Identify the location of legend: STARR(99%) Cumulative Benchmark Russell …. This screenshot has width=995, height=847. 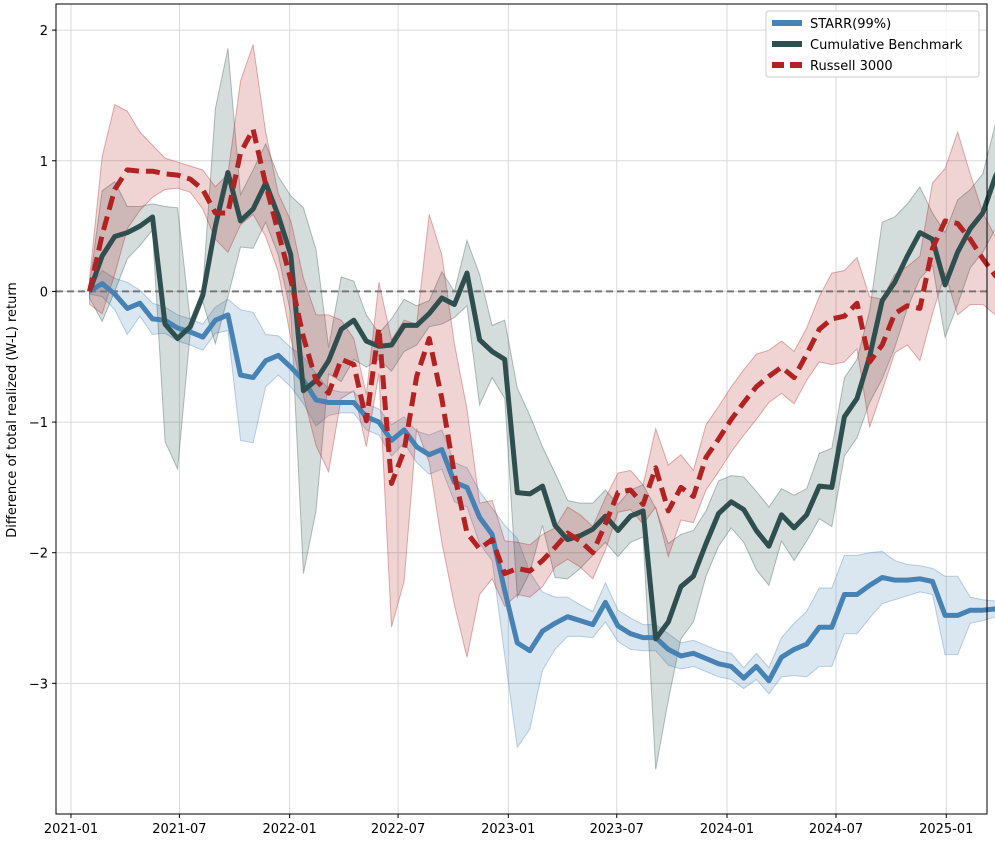
(872, 44).